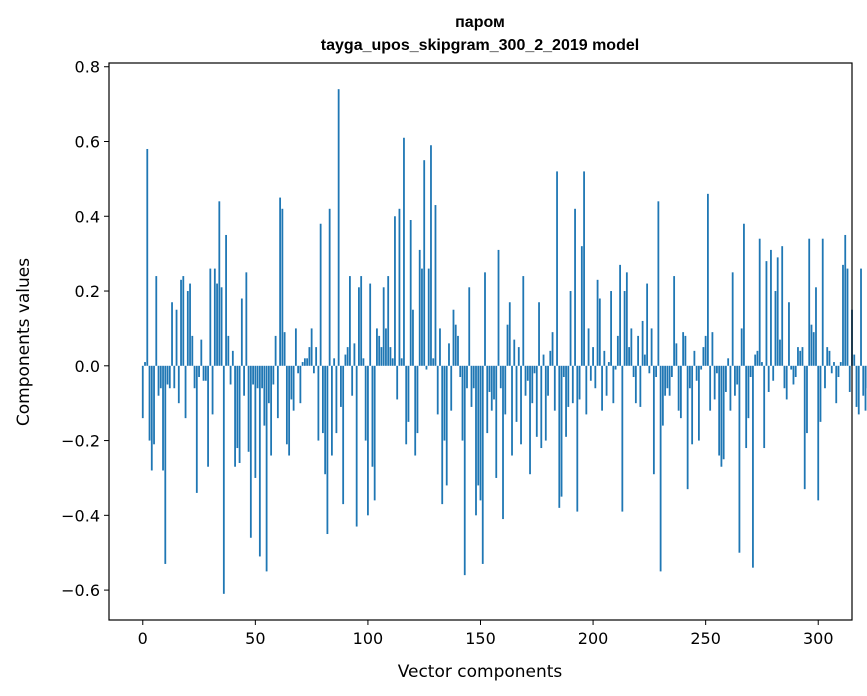  What do you see at coordinates (255, 638) in the screenshot?
I see `x-tick-label: 50` at bounding box center [255, 638].